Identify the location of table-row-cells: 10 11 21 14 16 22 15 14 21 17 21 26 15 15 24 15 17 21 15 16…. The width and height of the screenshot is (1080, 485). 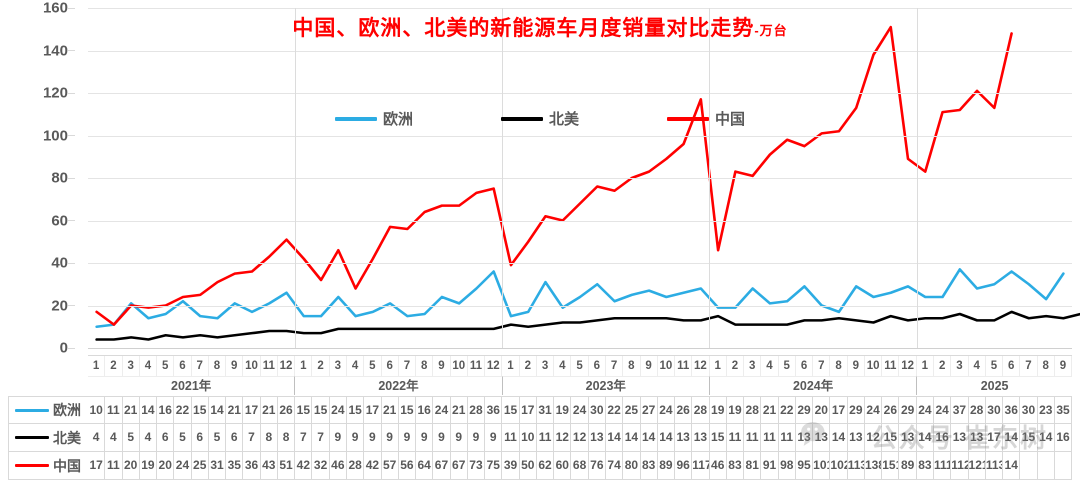
(580, 410).